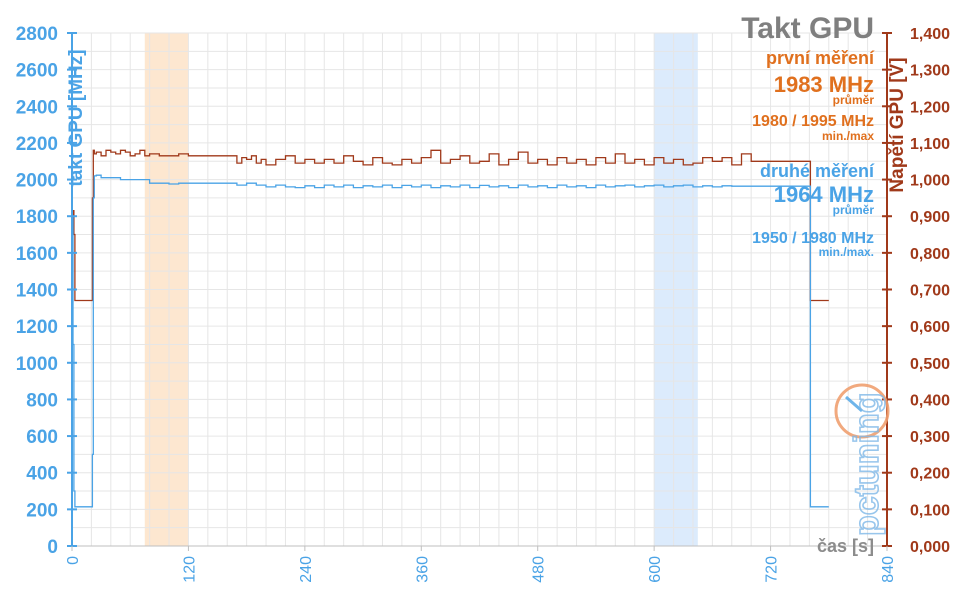 The height and width of the screenshot is (605, 960). Describe the element at coordinates (817, 171) in the screenshot. I see `second-run-label: druhé měření` at that location.